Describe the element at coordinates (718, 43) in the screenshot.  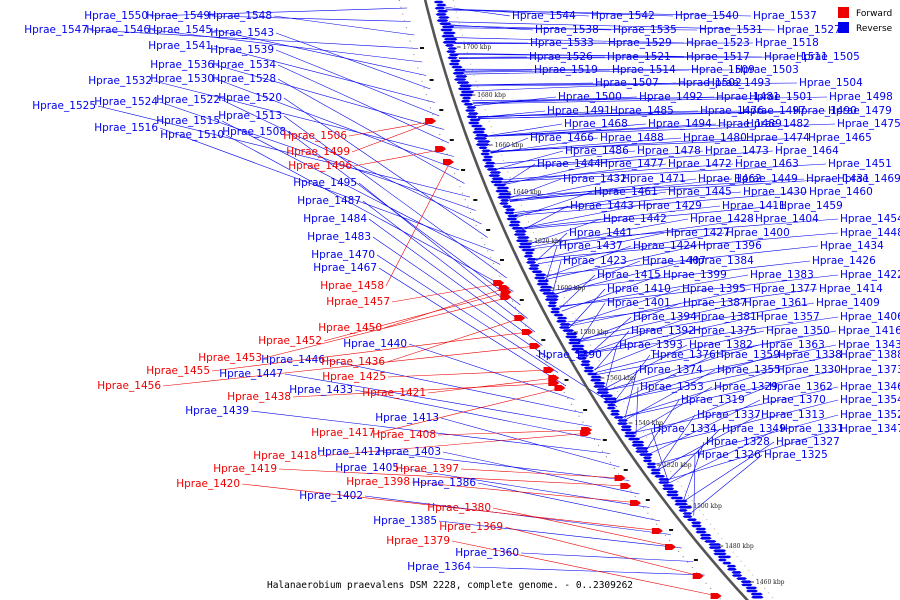
I see `gene-label: Hprae_1523` at that location.